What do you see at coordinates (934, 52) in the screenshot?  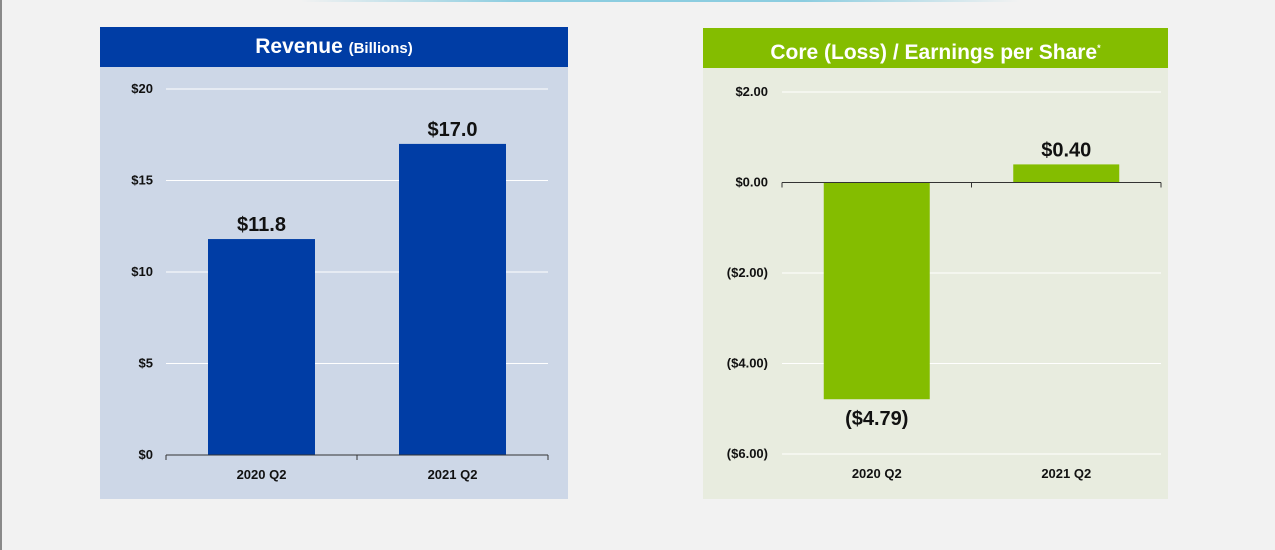 I see `eps-title-text: Core (Loss) / Earnings per Share` at bounding box center [934, 52].